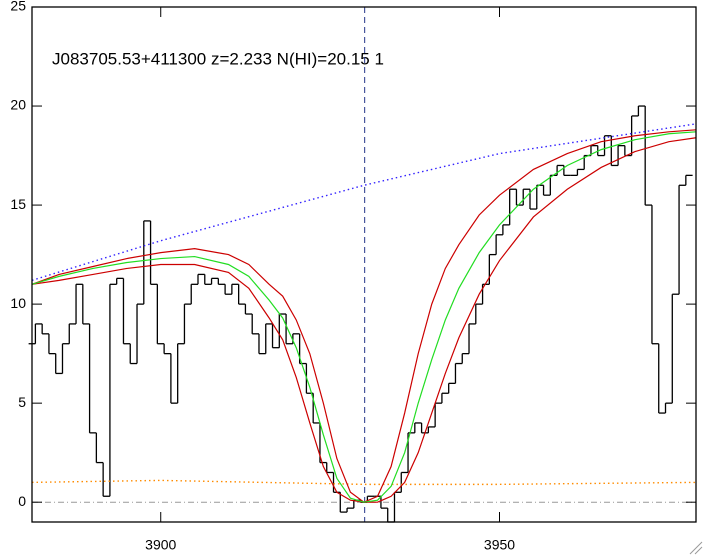 This screenshot has height=556, width=704. Describe the element at coordinates (160, 545) in the screenshot. I see `x-tick-label: 3900` at that location.